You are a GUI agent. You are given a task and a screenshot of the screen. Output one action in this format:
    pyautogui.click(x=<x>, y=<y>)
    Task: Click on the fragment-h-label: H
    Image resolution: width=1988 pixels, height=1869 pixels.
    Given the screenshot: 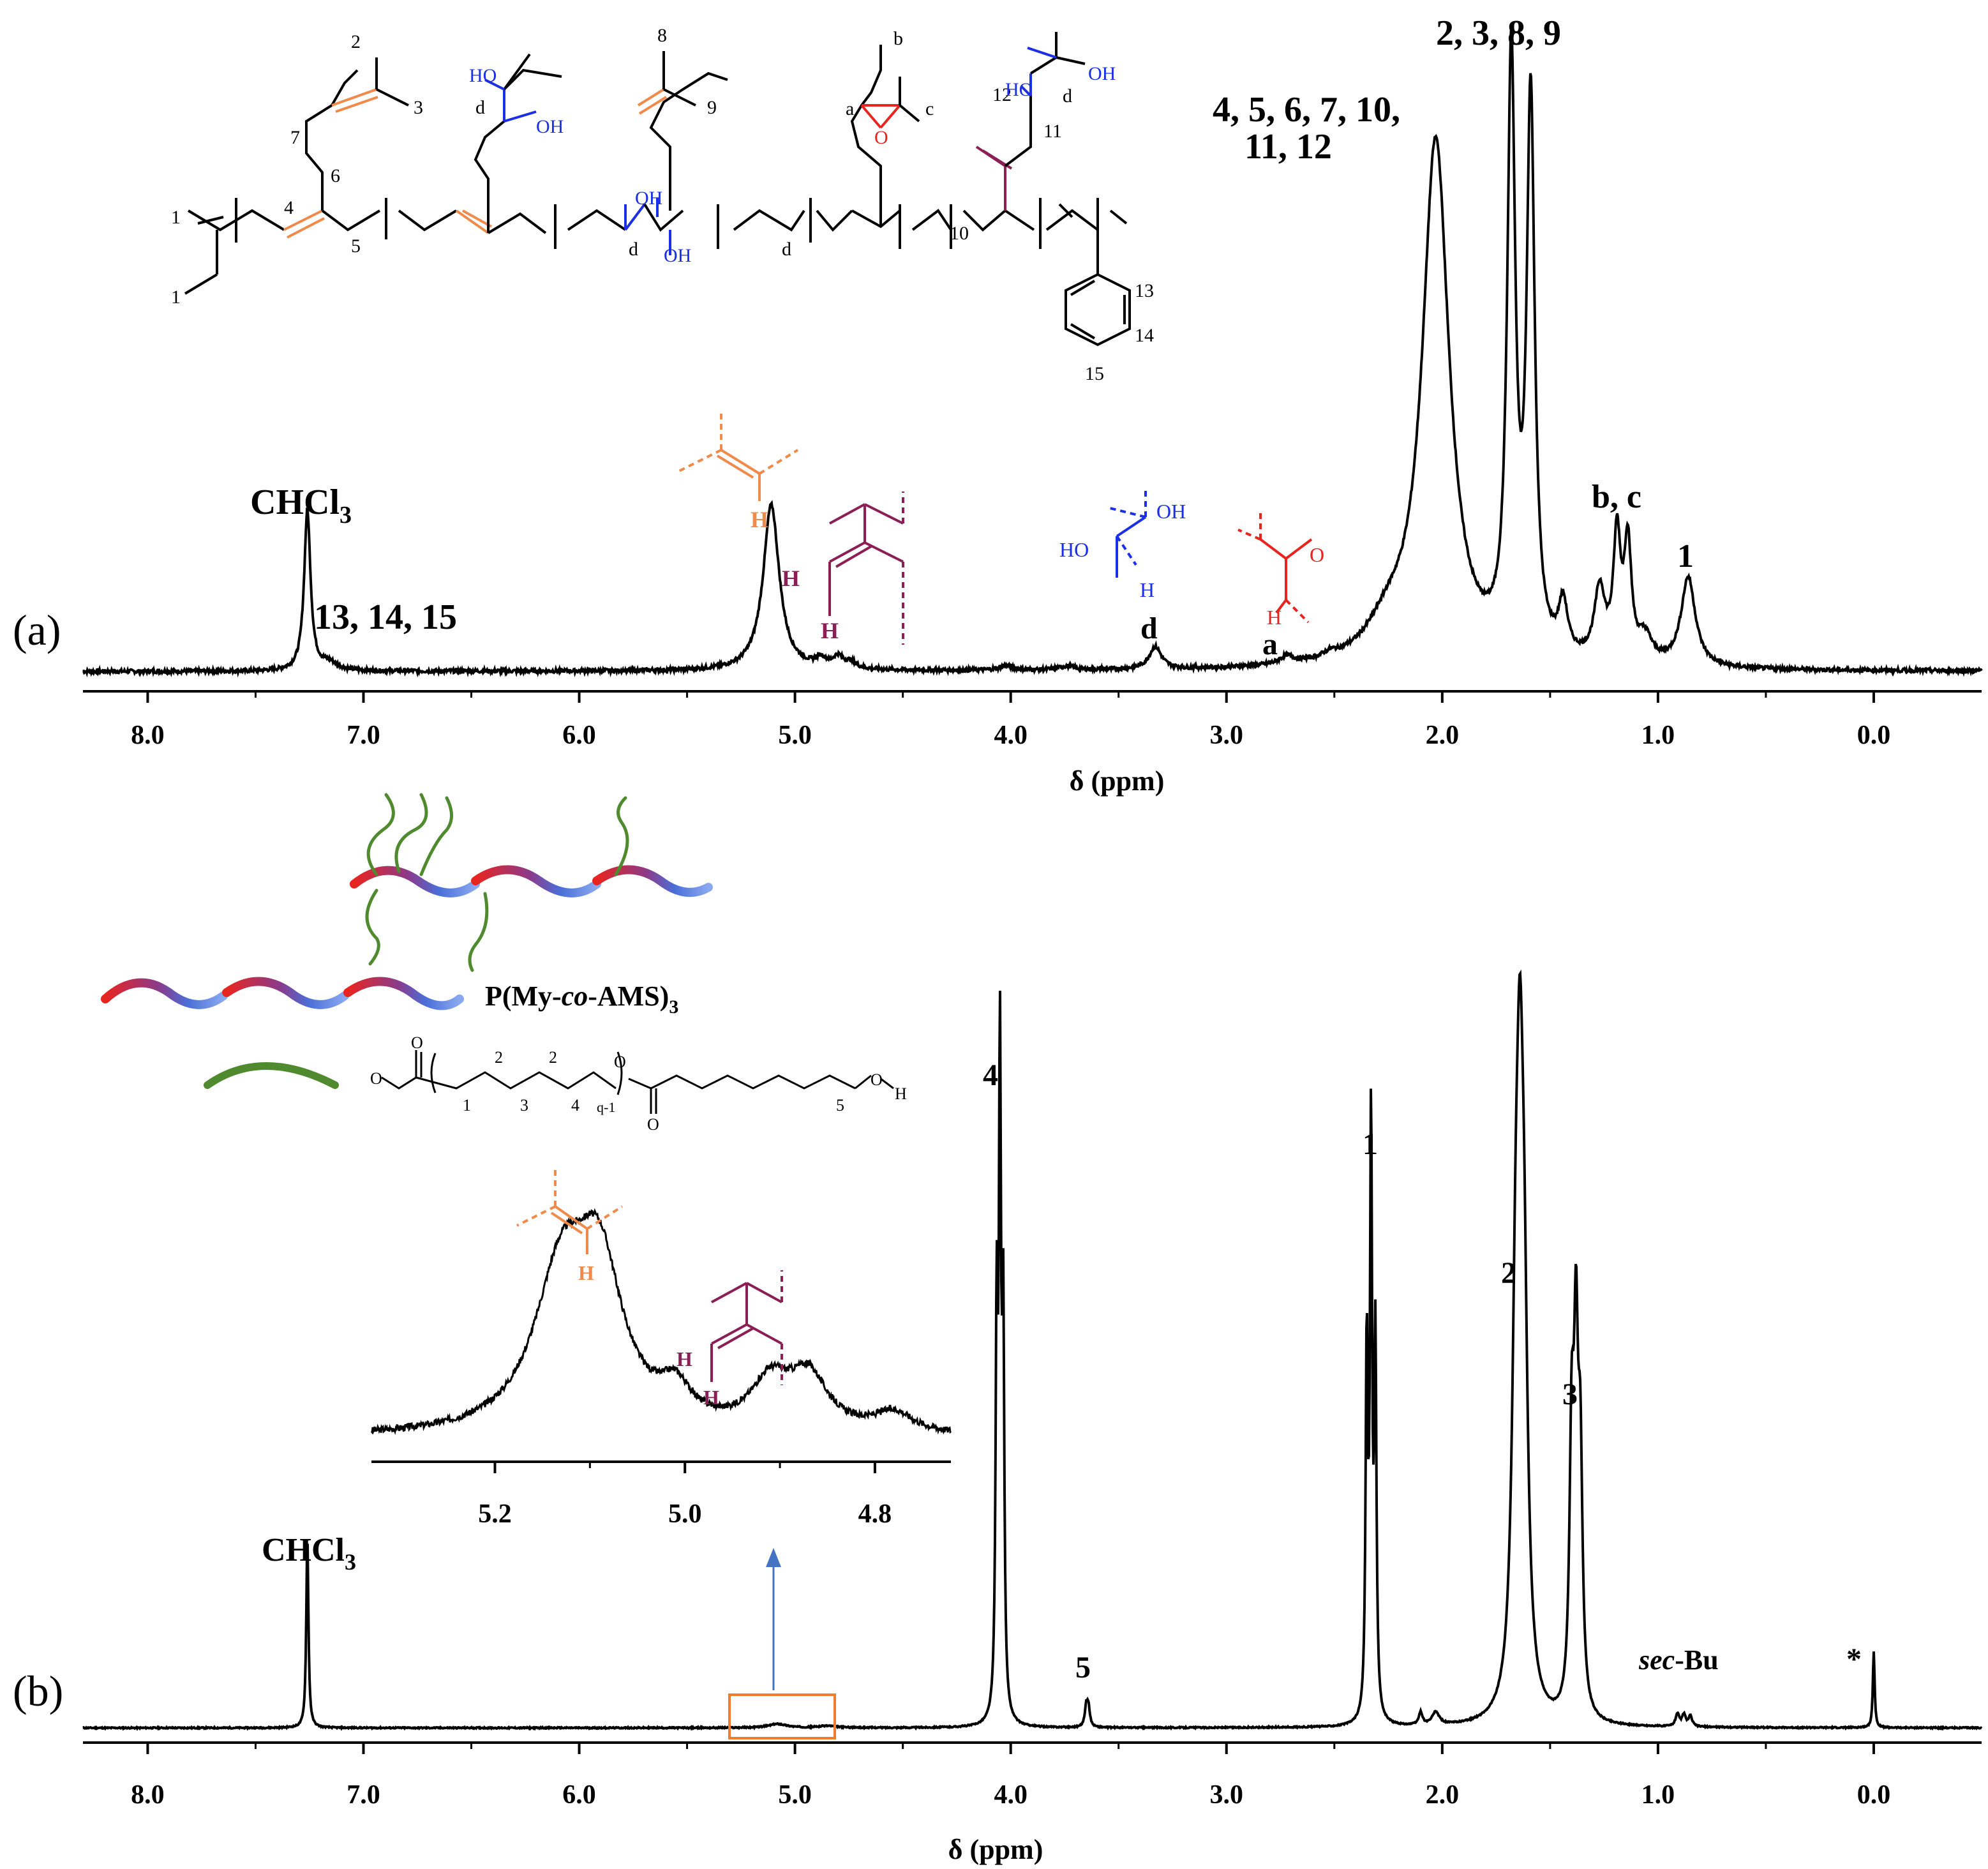 What is the action you would take?
    pyautogui.click(x=759, y=519)
    